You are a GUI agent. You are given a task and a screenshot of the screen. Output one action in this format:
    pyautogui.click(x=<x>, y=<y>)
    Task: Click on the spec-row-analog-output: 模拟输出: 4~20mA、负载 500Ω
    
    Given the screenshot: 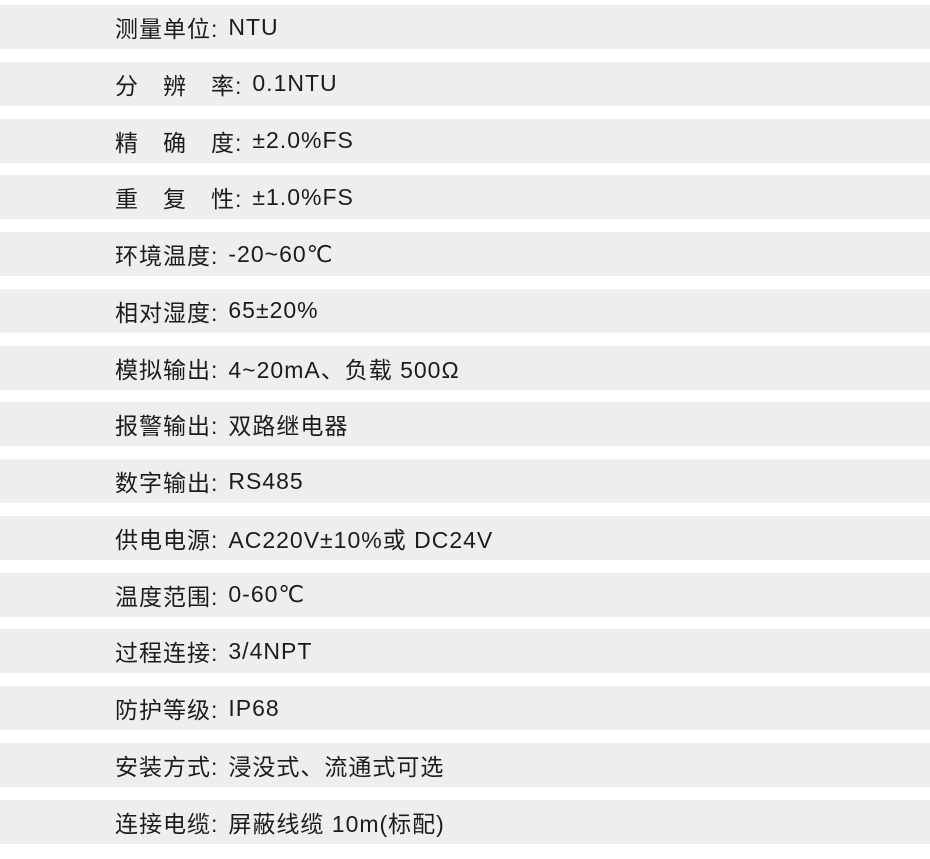 What is the action you would take?
    pyautogui.click(x=465, y=367)
    